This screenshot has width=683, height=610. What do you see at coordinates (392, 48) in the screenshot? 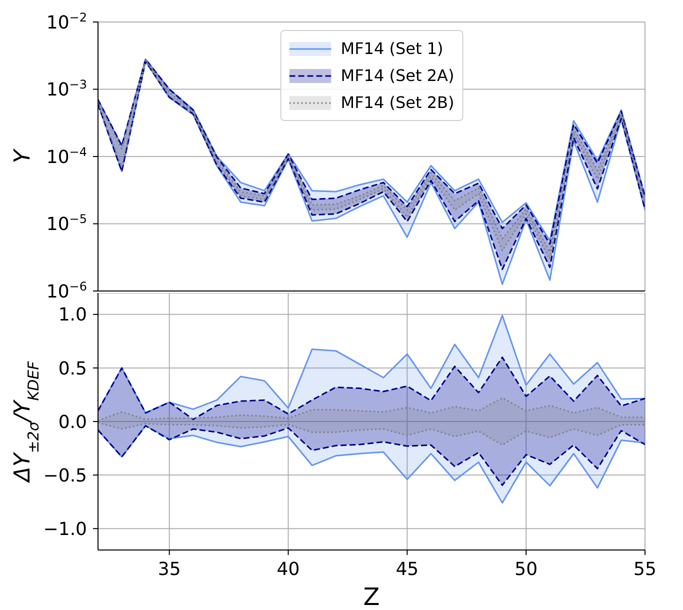
I see `legend-label: MF14 (Set 1)` at bounding box center [392, 48].